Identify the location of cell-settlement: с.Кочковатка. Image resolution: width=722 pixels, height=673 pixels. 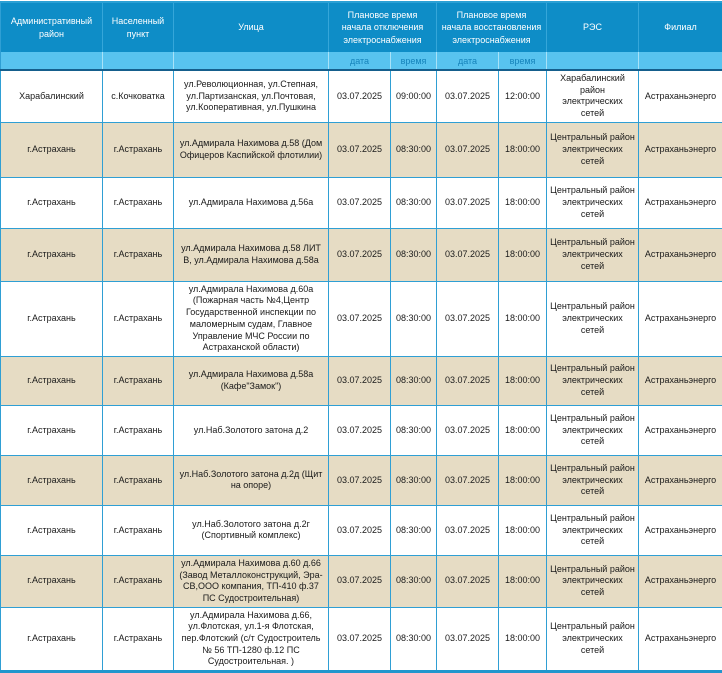
(138, 96).